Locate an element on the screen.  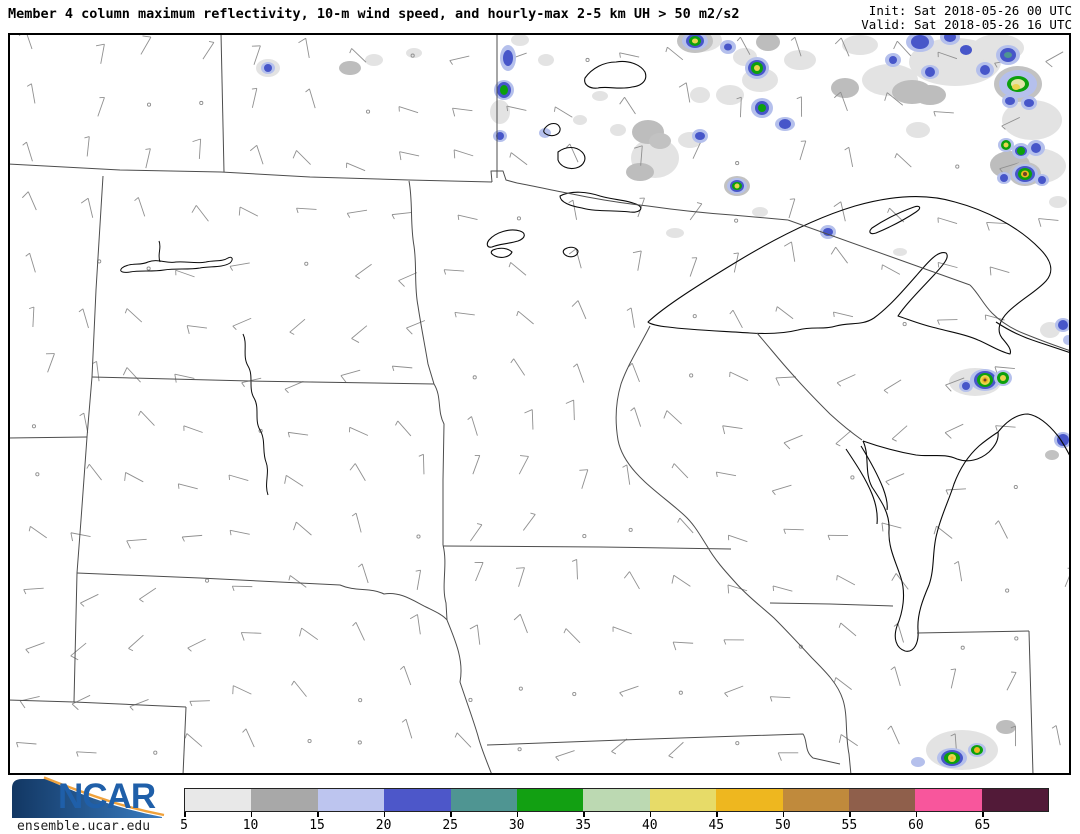
green-bay is located at coordinates (861, 486).